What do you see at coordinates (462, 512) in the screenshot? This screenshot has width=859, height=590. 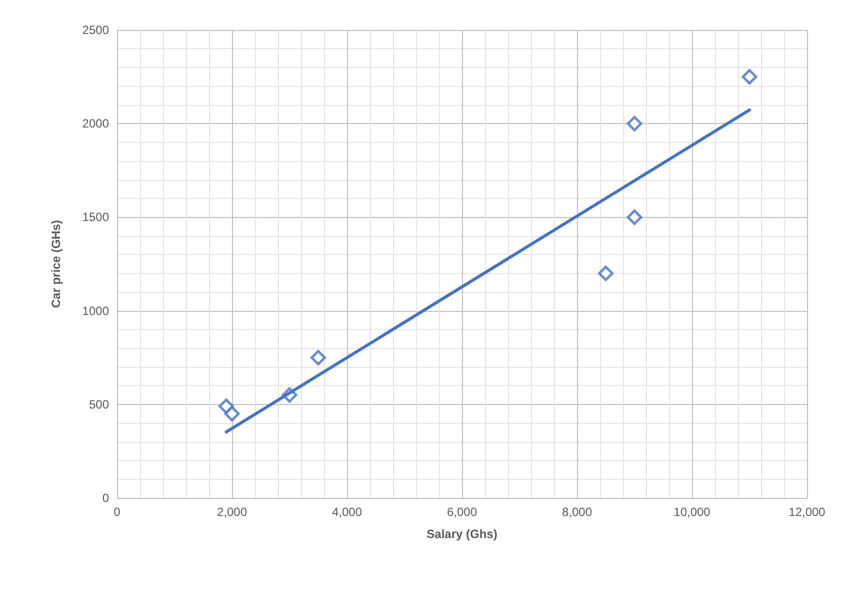 I see `x-tick-label: 6,000` at bounding box center [462, 512].